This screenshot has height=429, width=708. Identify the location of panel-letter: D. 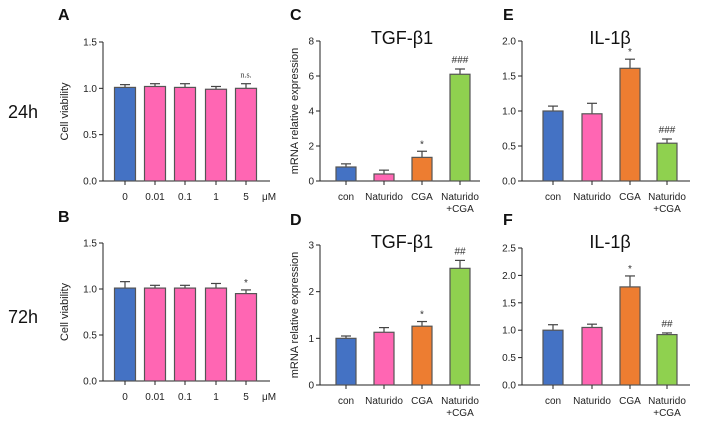
(296, 220).